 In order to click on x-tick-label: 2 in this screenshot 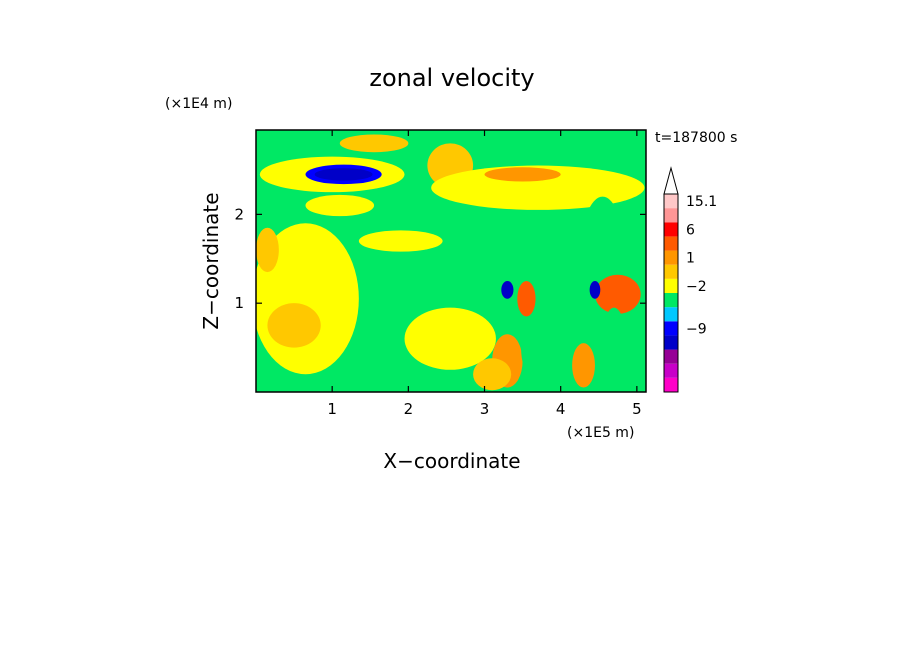, I will do `click(409, 409)`.